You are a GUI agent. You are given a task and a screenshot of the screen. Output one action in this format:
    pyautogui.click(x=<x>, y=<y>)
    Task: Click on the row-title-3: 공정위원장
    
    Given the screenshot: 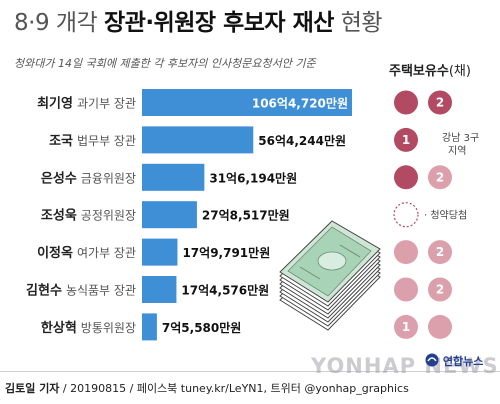 What is the action you would take?
    pyautogui.click(x=108, y=216)
    